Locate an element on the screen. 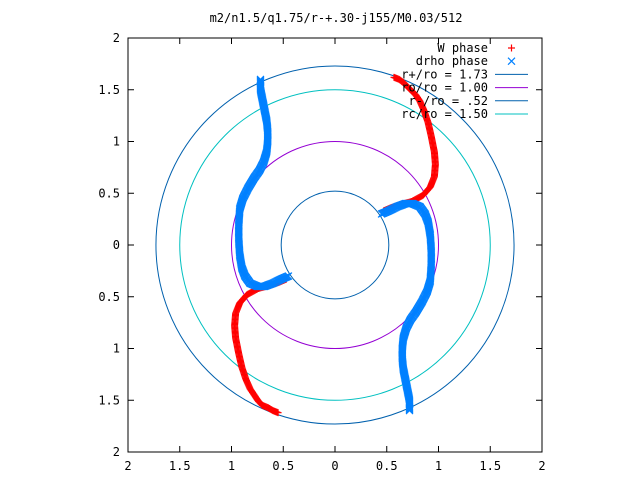 The image size is (640, 480). legend-label: rc/ro = 1.50 is located at coordinates (444, 114).